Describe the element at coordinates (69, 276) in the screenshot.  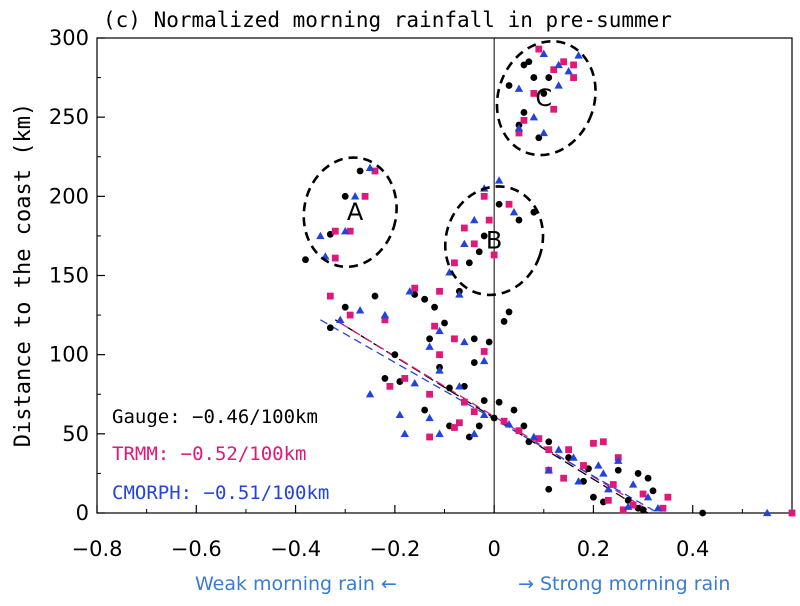
I see `y-tick-label: 150` at that location.